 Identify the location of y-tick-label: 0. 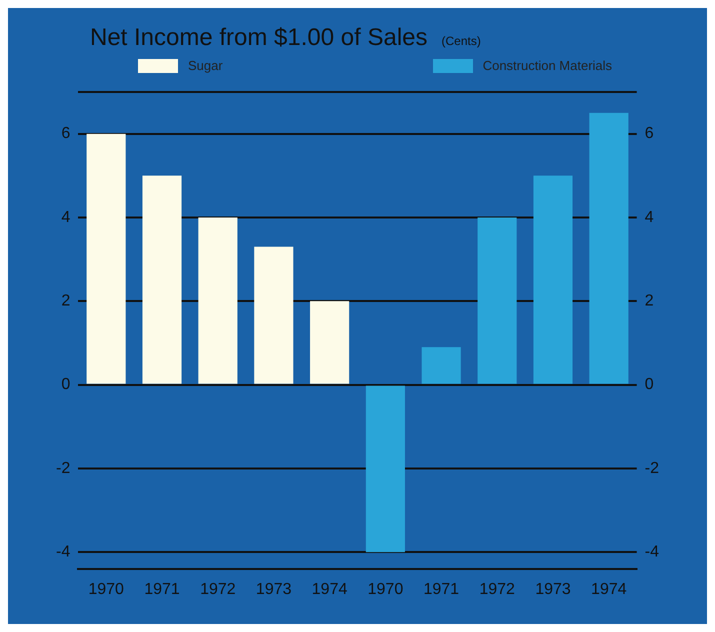
(65, 385).